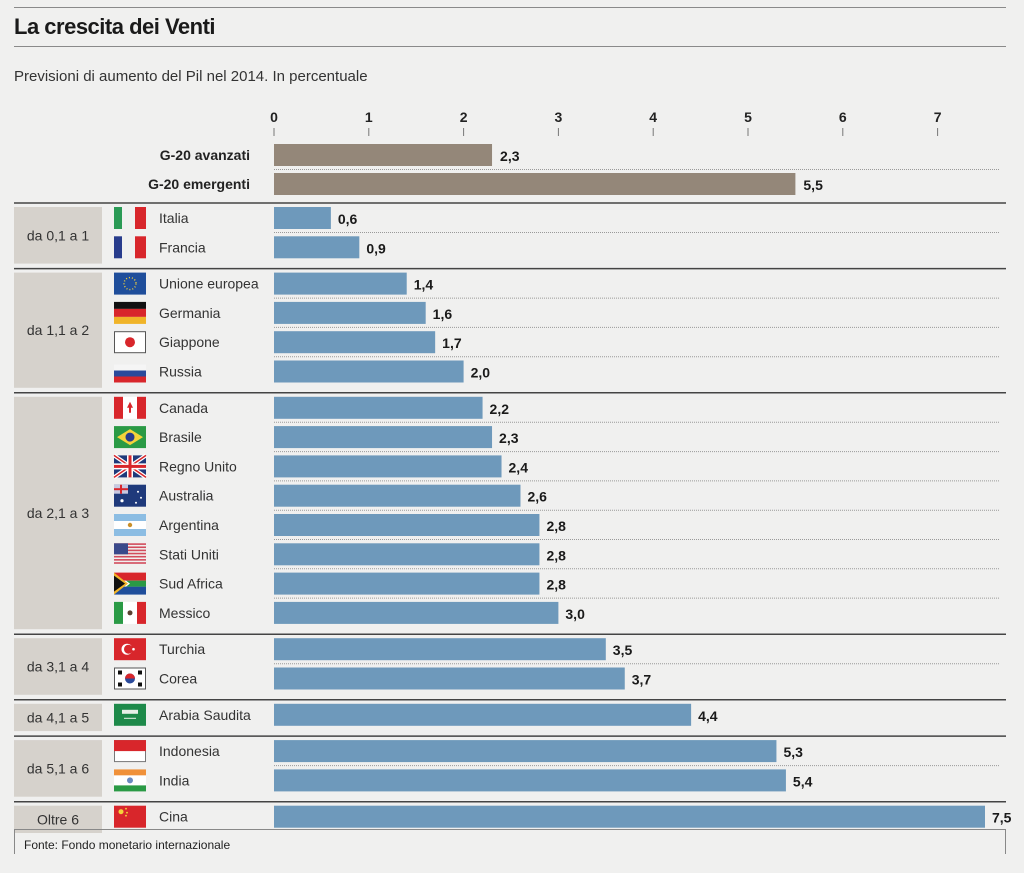 Image resolution: width=1024 pixels, height=873 pixels. I want to click on country-label: Canada, so click(183, 408).